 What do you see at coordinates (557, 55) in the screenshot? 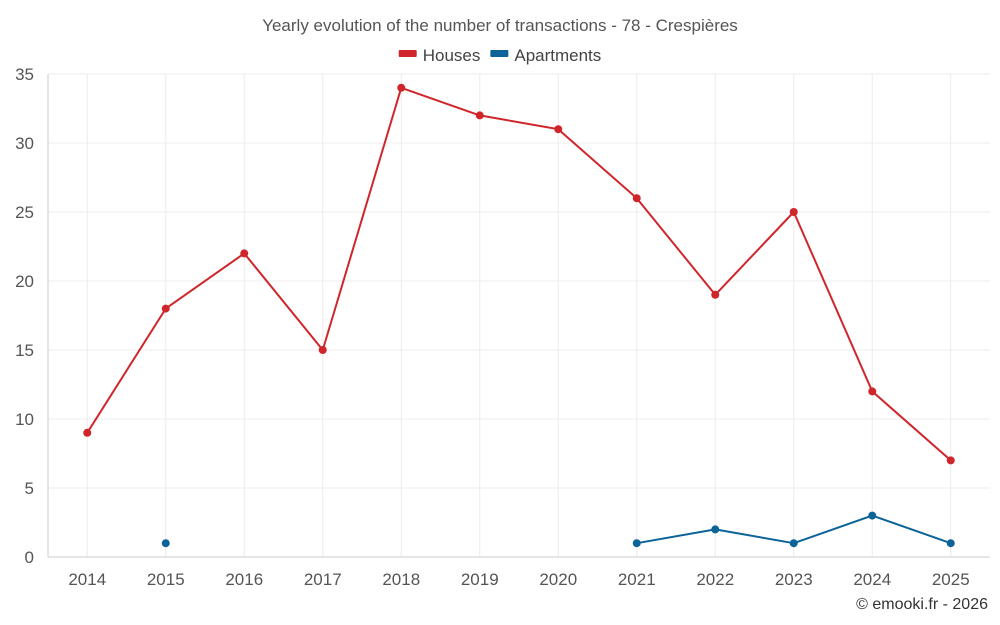
I see `legend-label: Apartments` at bounding box center [557, 55].